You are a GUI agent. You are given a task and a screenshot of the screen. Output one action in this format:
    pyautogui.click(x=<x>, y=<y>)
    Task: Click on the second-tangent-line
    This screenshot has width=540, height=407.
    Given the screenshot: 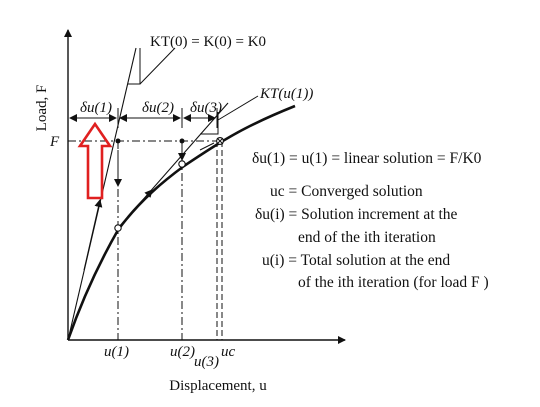 What is the action you would take?
    pyautogui.click(x=173, y=165)
    